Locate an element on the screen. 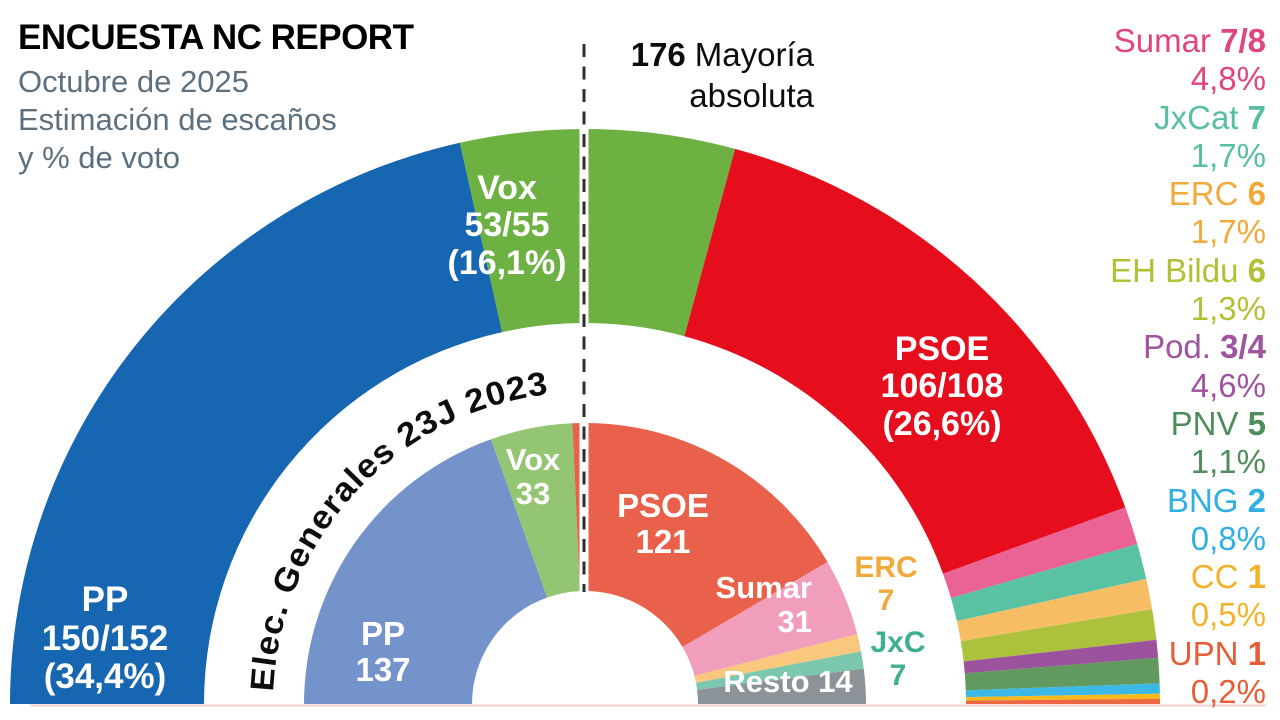  legend-pct: 0,5% is located at coordinates (1228, 615).